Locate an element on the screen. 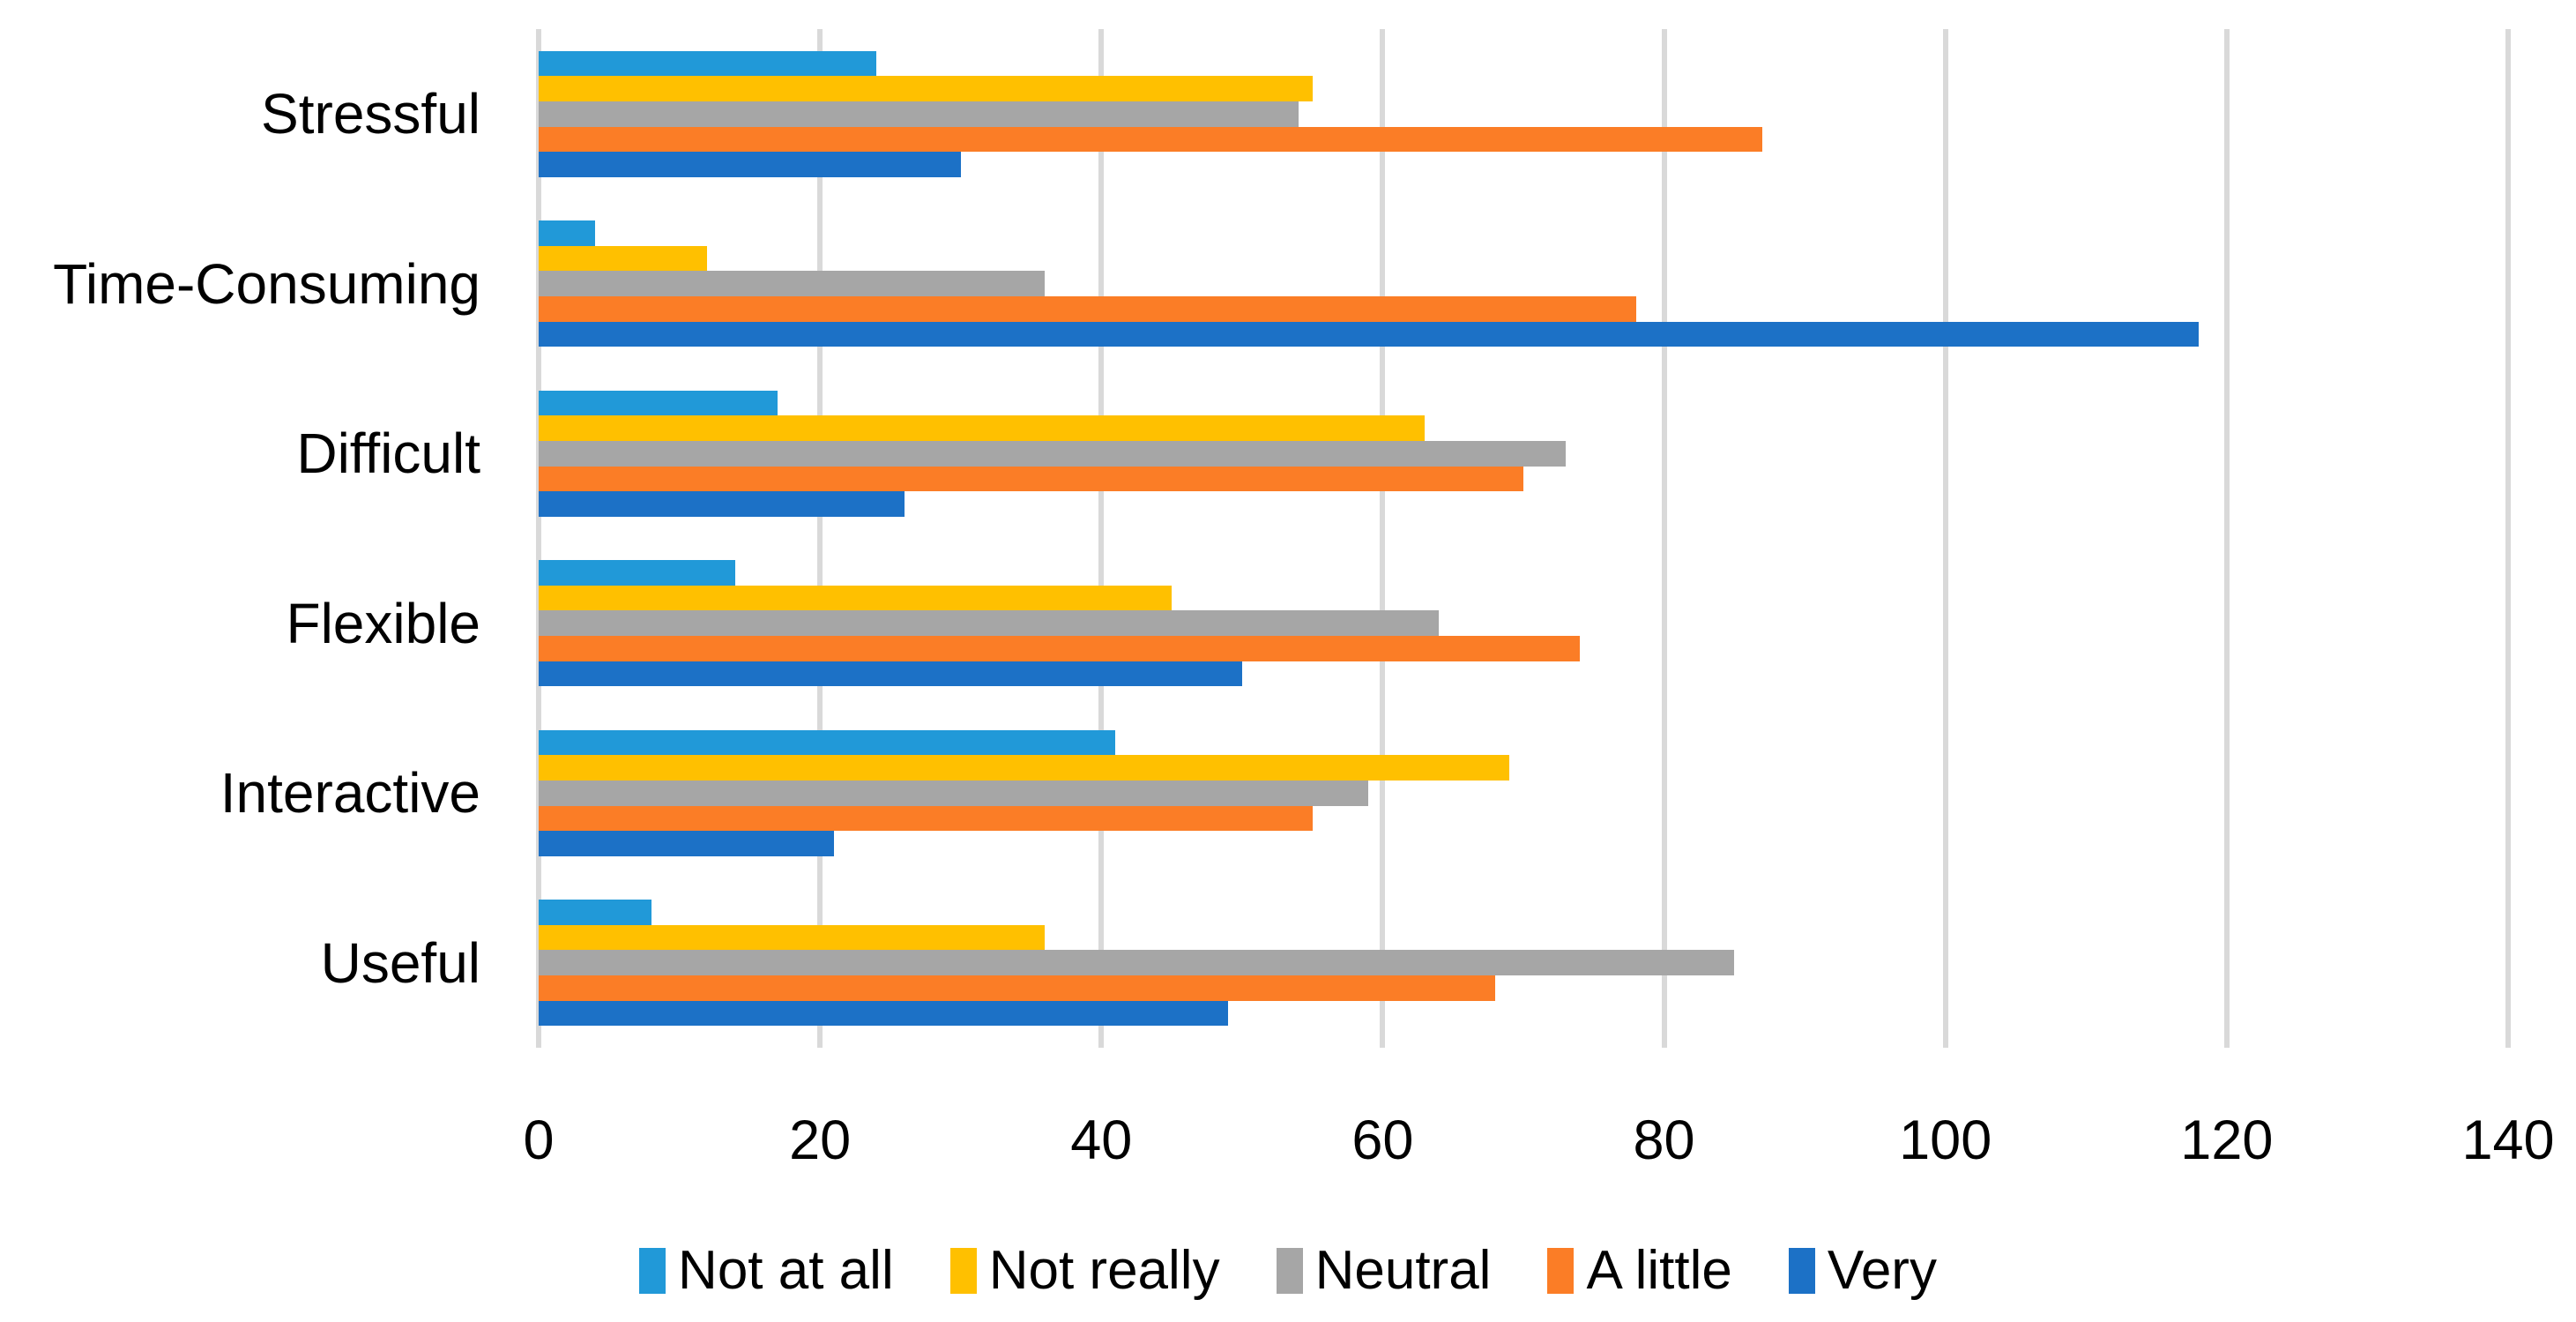 The height and width of the screenshot is (1322, 2576). bar-flexible-very: 50 is located at coordinates (890, 674).